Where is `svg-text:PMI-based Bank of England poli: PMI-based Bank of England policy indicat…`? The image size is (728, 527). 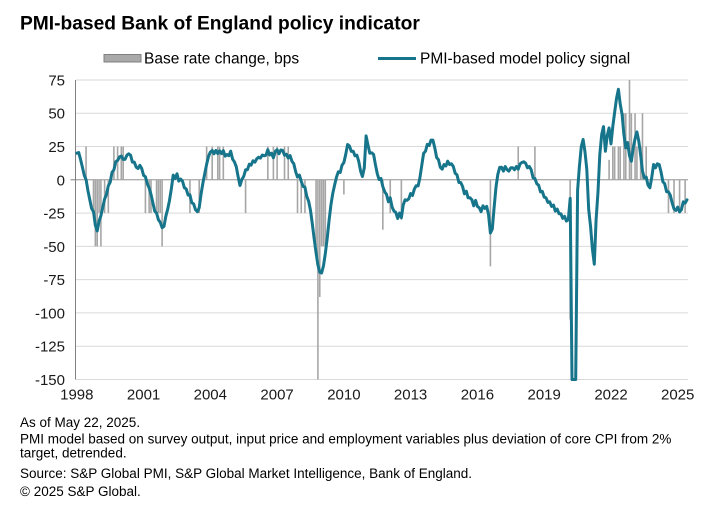
svg-text:PMI-based Bank of England poli: PMI-based Bank of England policy indicat… is located at coordinates (220, 24).